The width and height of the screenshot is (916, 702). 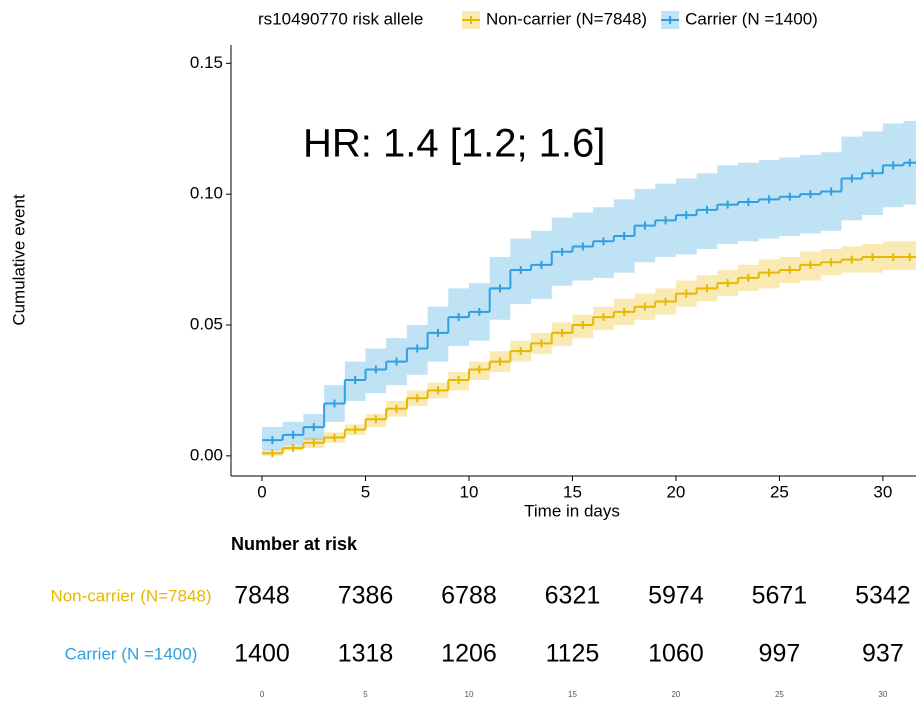 What do you see at coordinates (780, 654) in the screenshot?
I see `risk-count: 997` at bounding box center [780, 654].